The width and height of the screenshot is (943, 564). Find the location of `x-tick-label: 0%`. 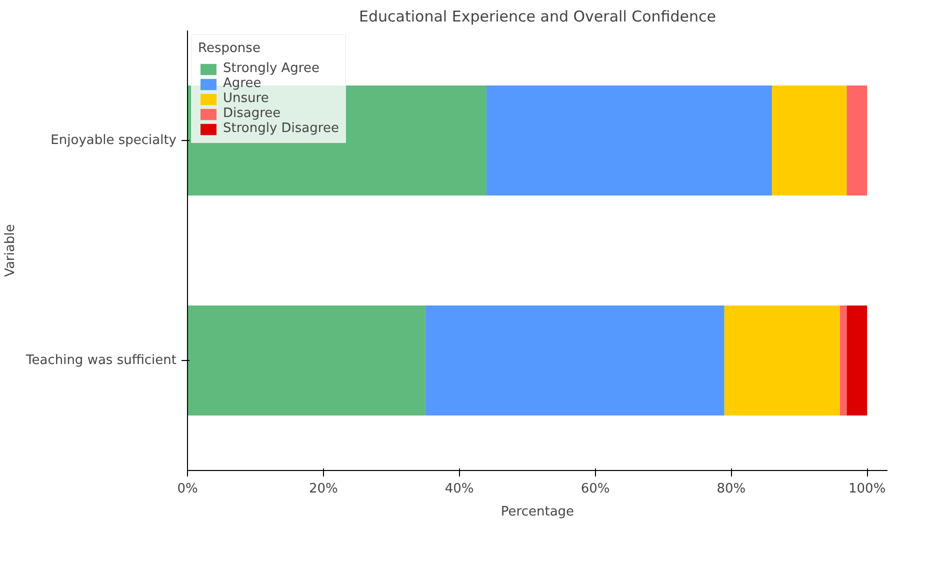

x-tick-label: 0% is located at coordinates (187, 489).